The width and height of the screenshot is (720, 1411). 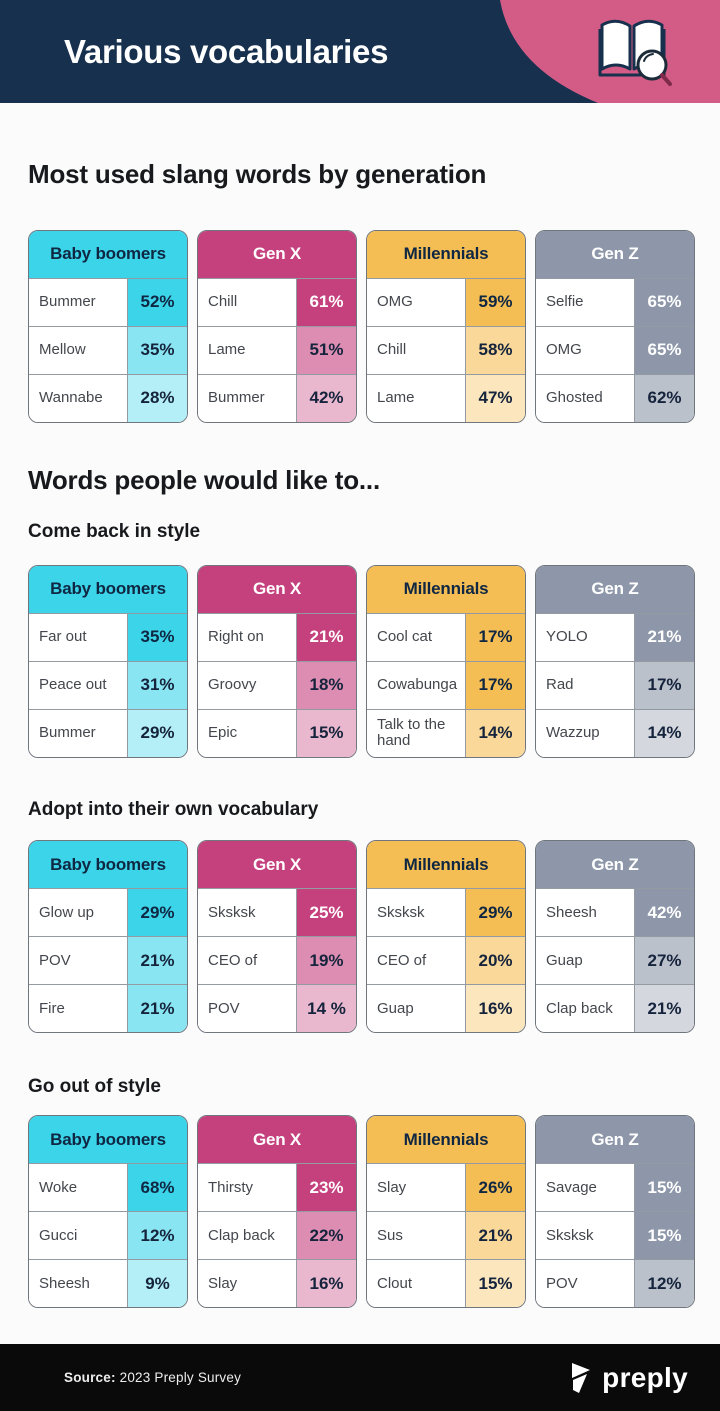 What do you see at coordinates (277, 684) in the screenshot?
I see `table-row: Groovy 18%` at bounding box center [277, 684].